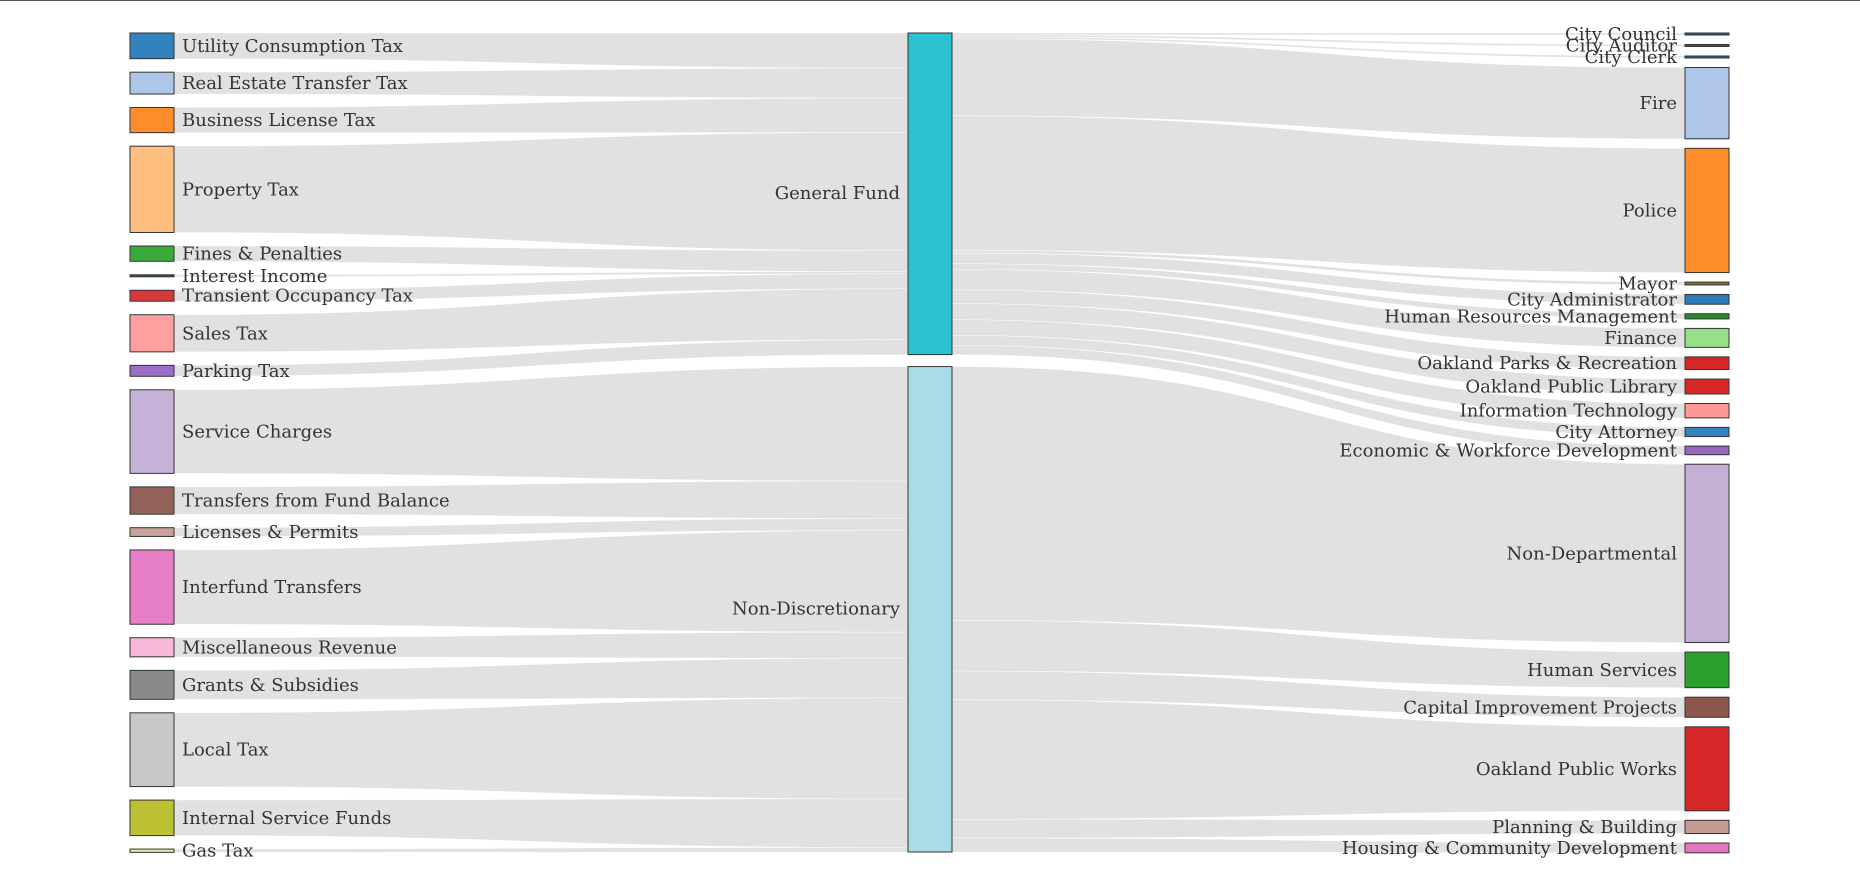 The height and width of the screenshot is (892, 1860). What do you see at coordinates (1650, 210) in the screenshot?
I see `department-label-police: Police` at bounding box center [1650, 210].